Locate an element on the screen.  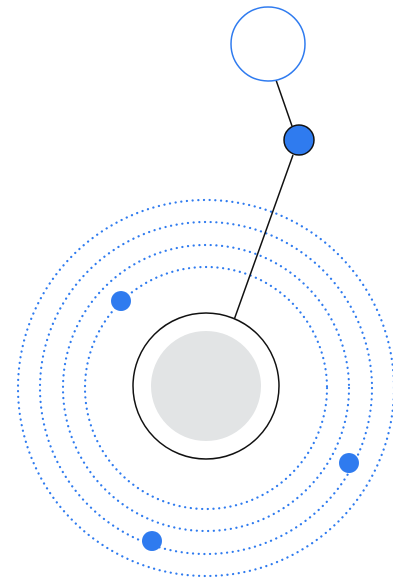
orbit-dot-bottom is located at coordinates (152, 541).